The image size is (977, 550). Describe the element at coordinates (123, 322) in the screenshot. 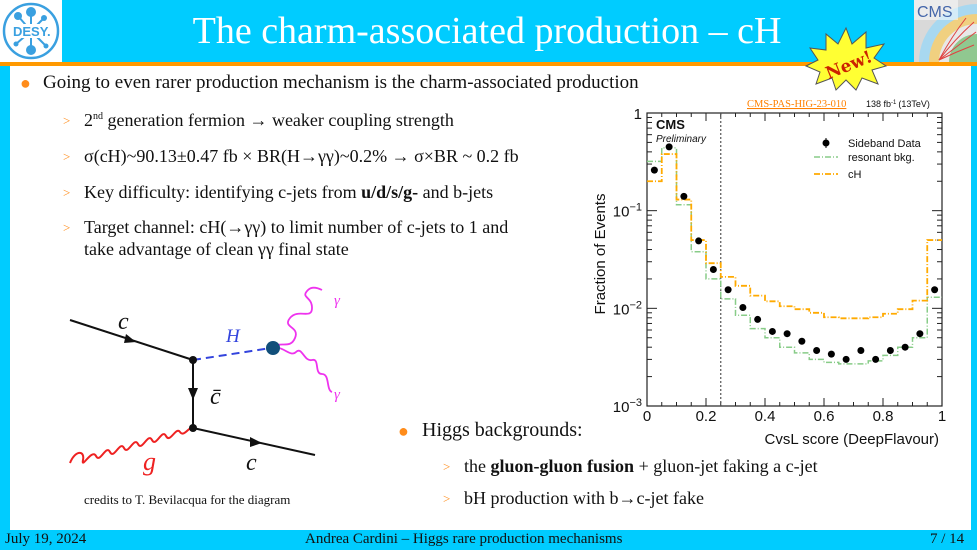

I see `label-c-in: c` at that location.